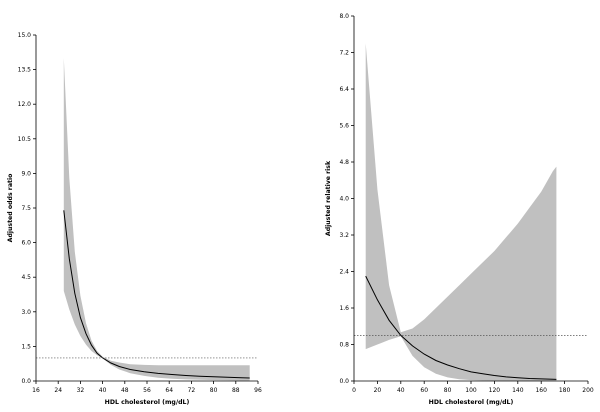 The image size is (600, 412). What do you see at coordinates (25, 70) in the screenshot?
I see `y-tick-label: 13.5` at bounding box center [25, 70].